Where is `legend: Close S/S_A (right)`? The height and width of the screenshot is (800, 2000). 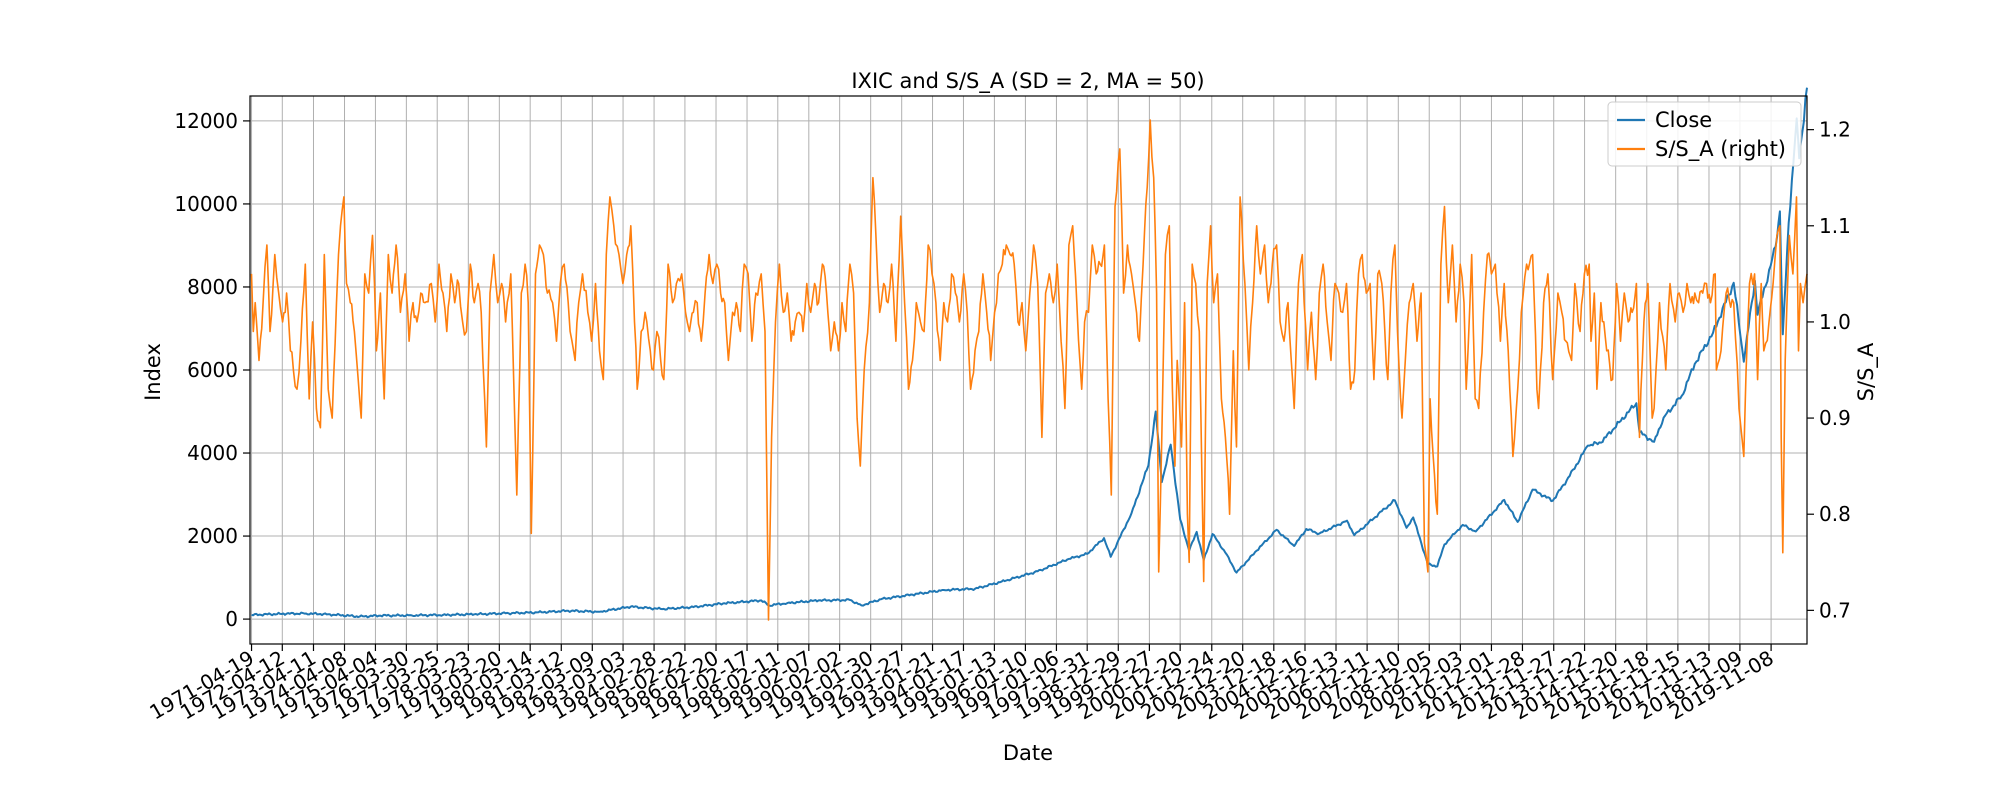 legend: Close S/S_A (right) is located at coordinates (1704, 134).